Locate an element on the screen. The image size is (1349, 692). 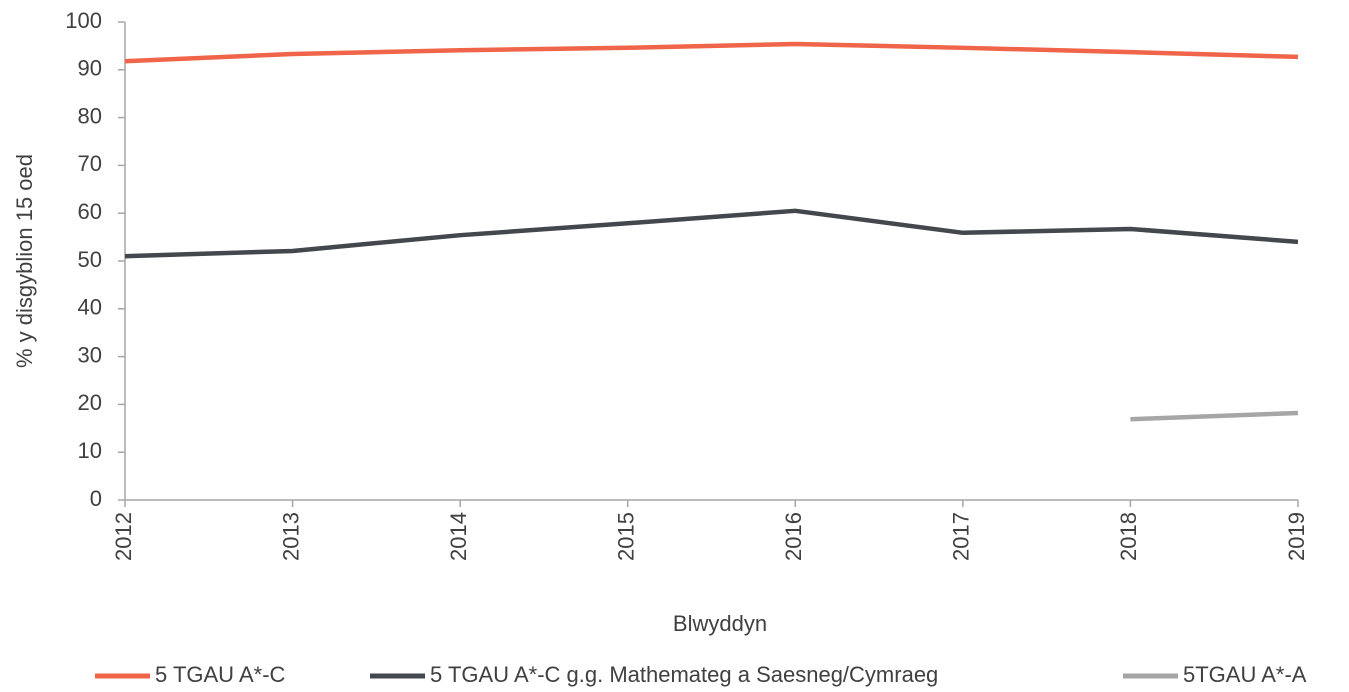
y-tick-label: 80 is located at coordinates (90, 115).